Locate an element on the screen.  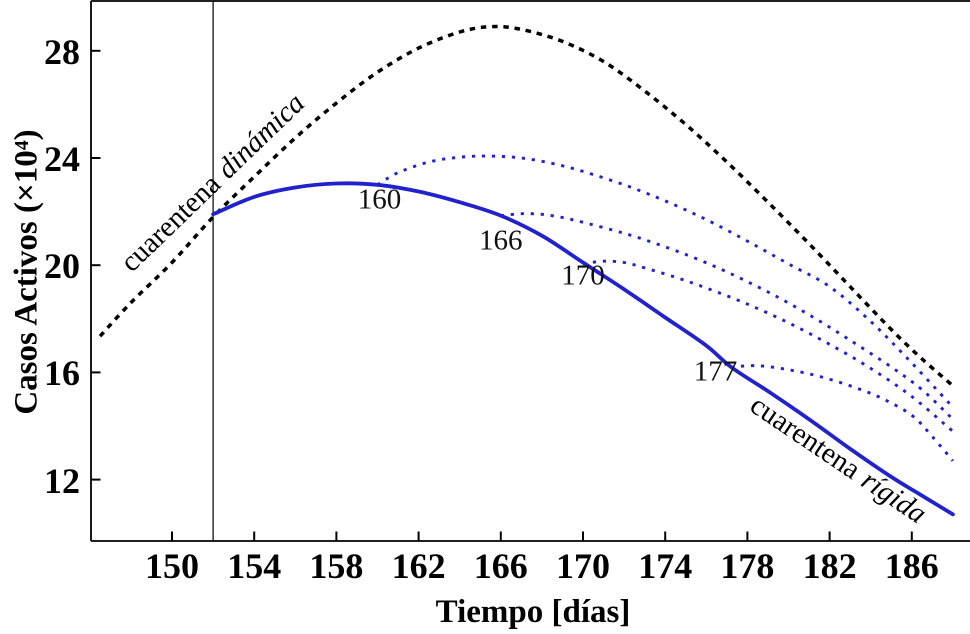
x-tick-label: 182 is located at coordinates (829, 566).